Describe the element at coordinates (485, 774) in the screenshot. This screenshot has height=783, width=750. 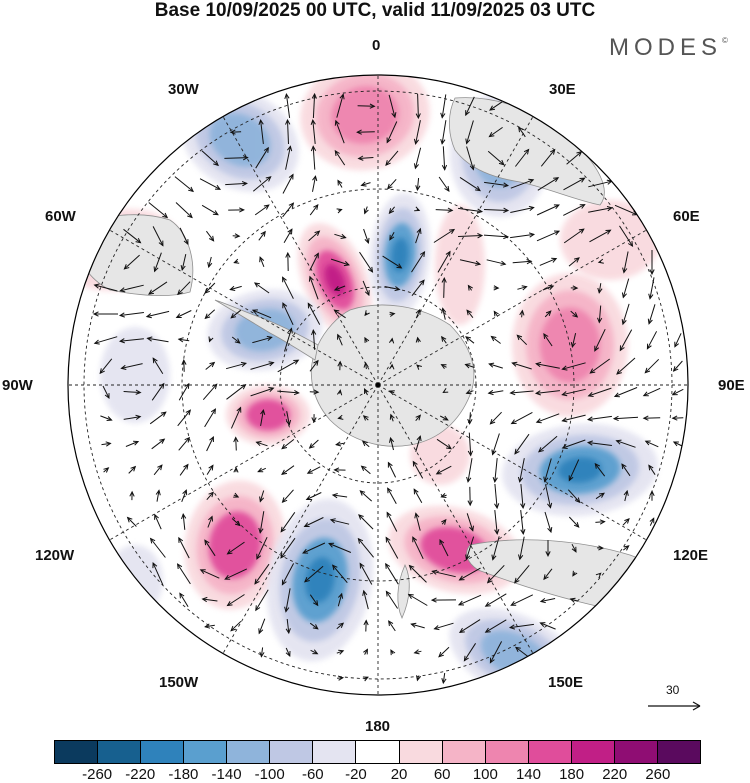
I see `colorbar-tick-label: 100` at that location.